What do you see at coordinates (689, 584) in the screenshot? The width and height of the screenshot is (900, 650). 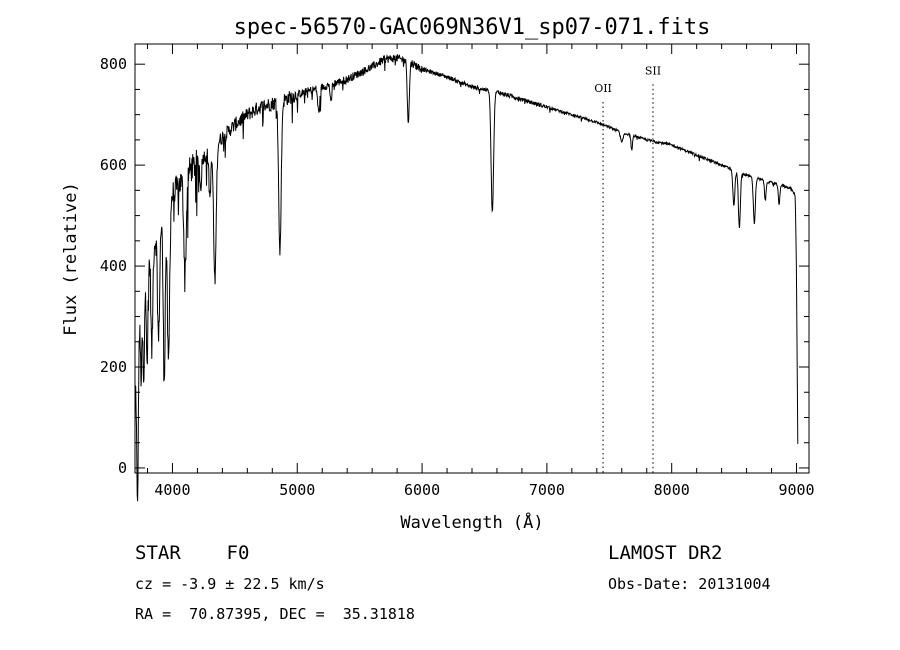 I see `observation-date: Obs-Date: 20131004` at bounding box center [689, 584].